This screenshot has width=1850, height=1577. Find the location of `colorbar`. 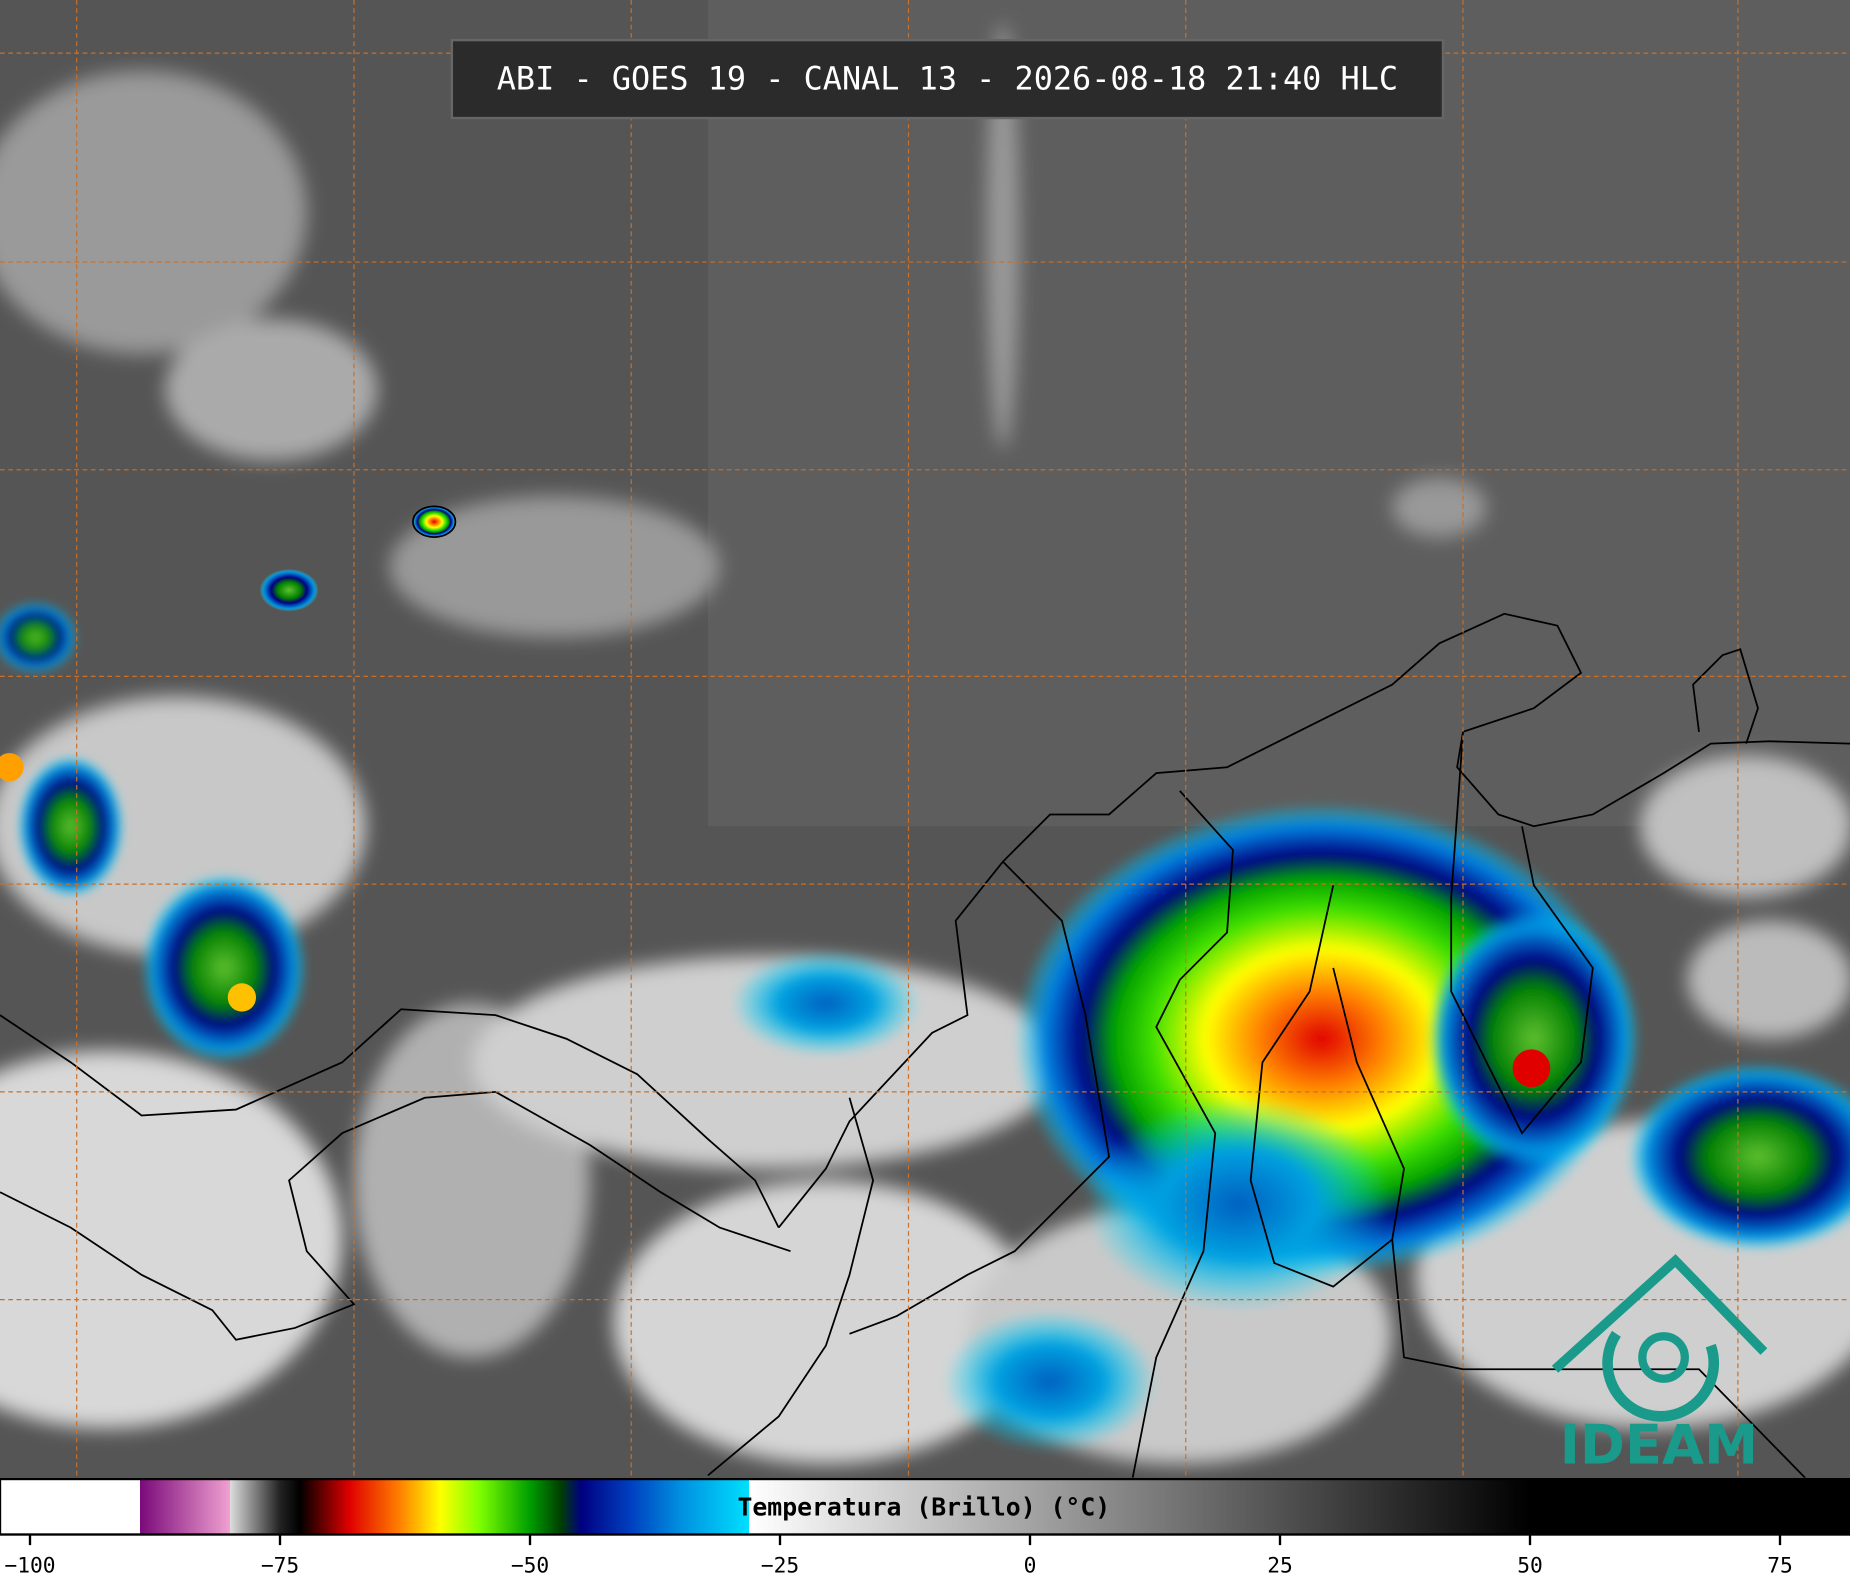

colorbar is located at coordinates (925, 1506).